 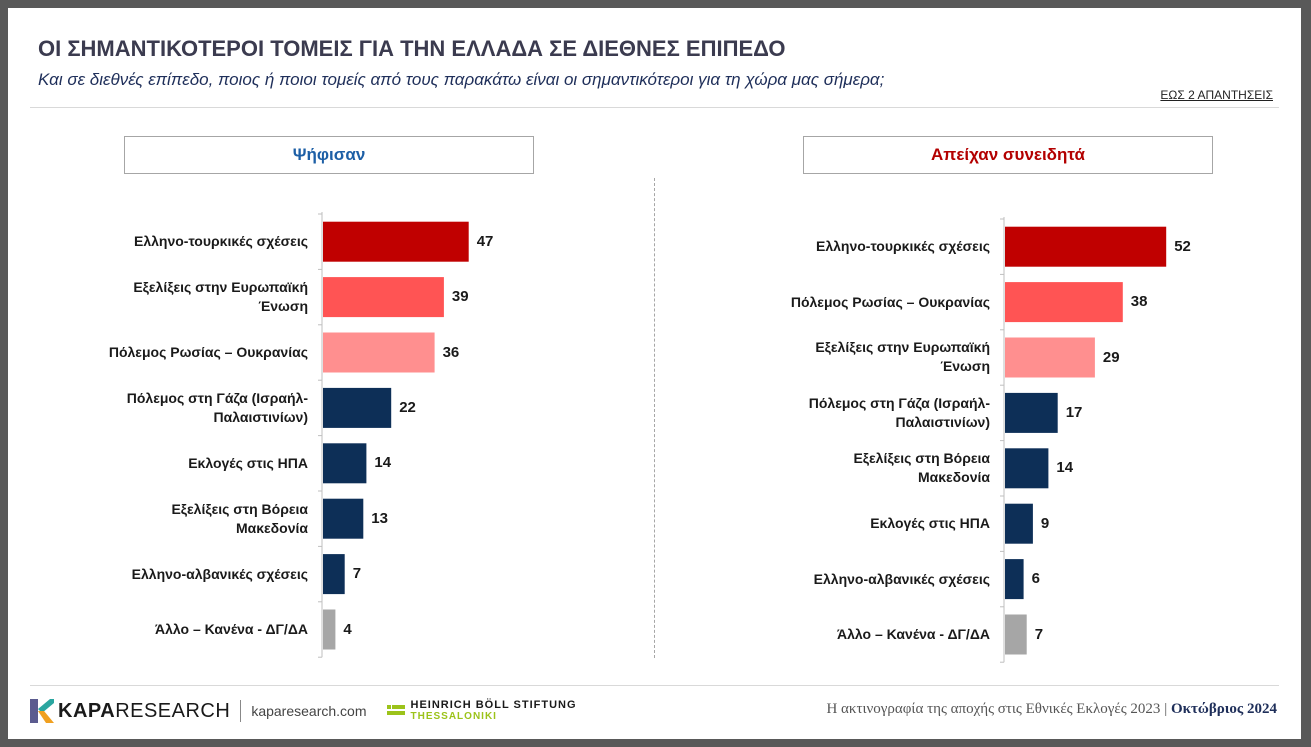 I want to click on site-link: kaparesearch.com, so click(x=309, y=711).